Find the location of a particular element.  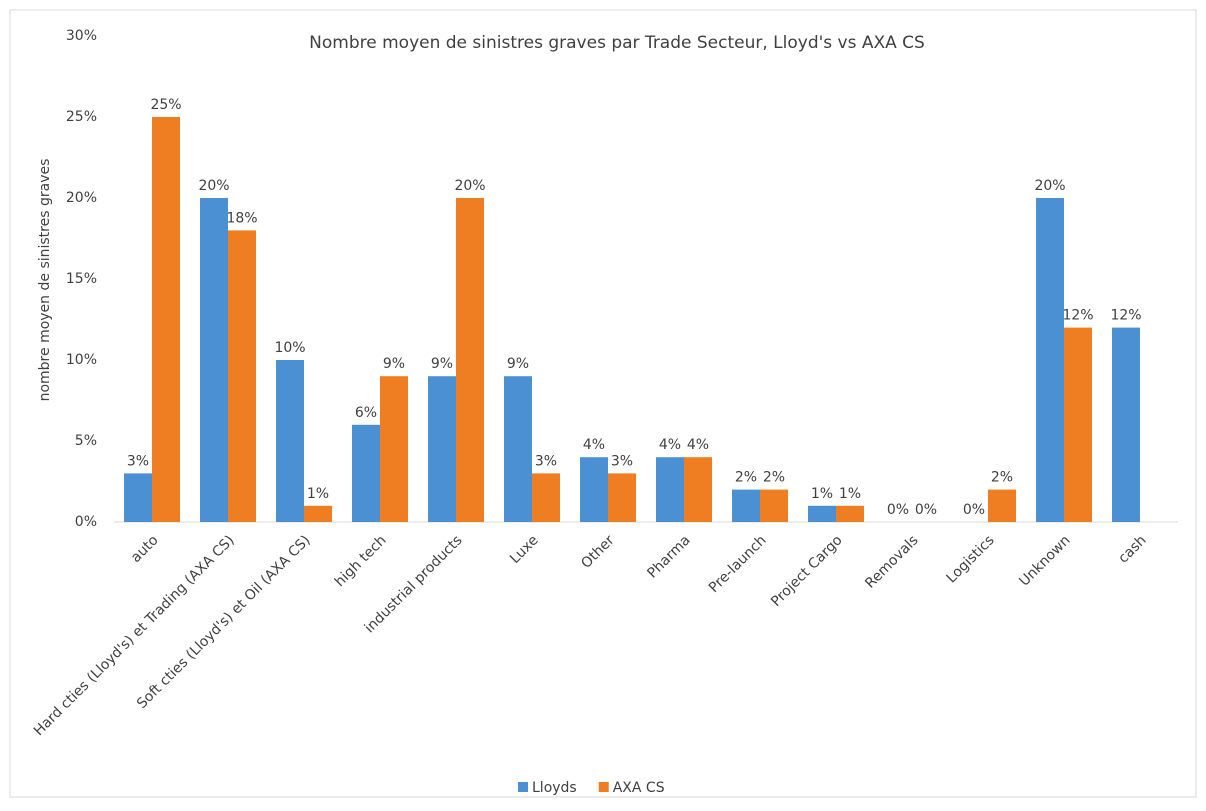

data-label: 6% is located at coordinates (366, 413).